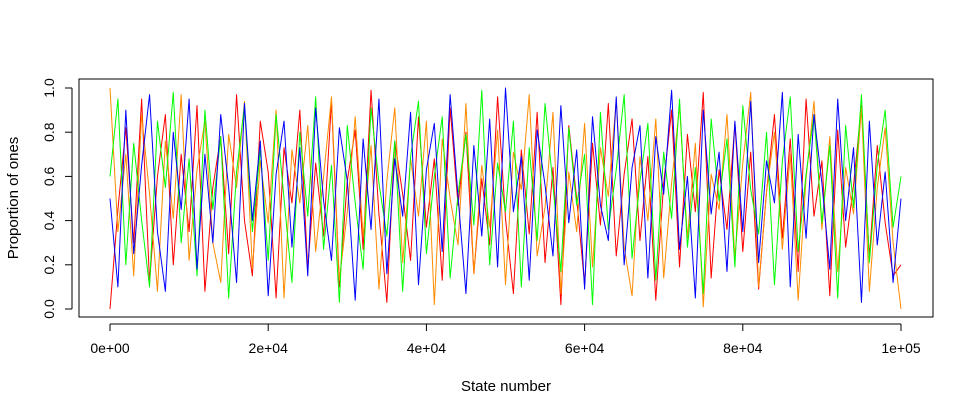  I want to click on y-tick-label: 0.0, so click(49, 309).